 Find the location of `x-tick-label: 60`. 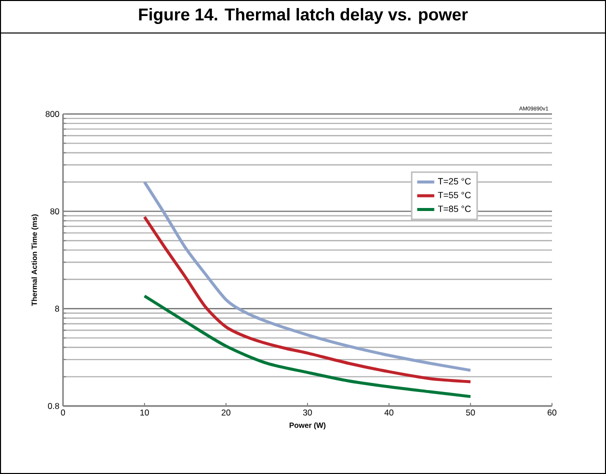

x-tick-label: 60 is located at coordinates (552, 413).